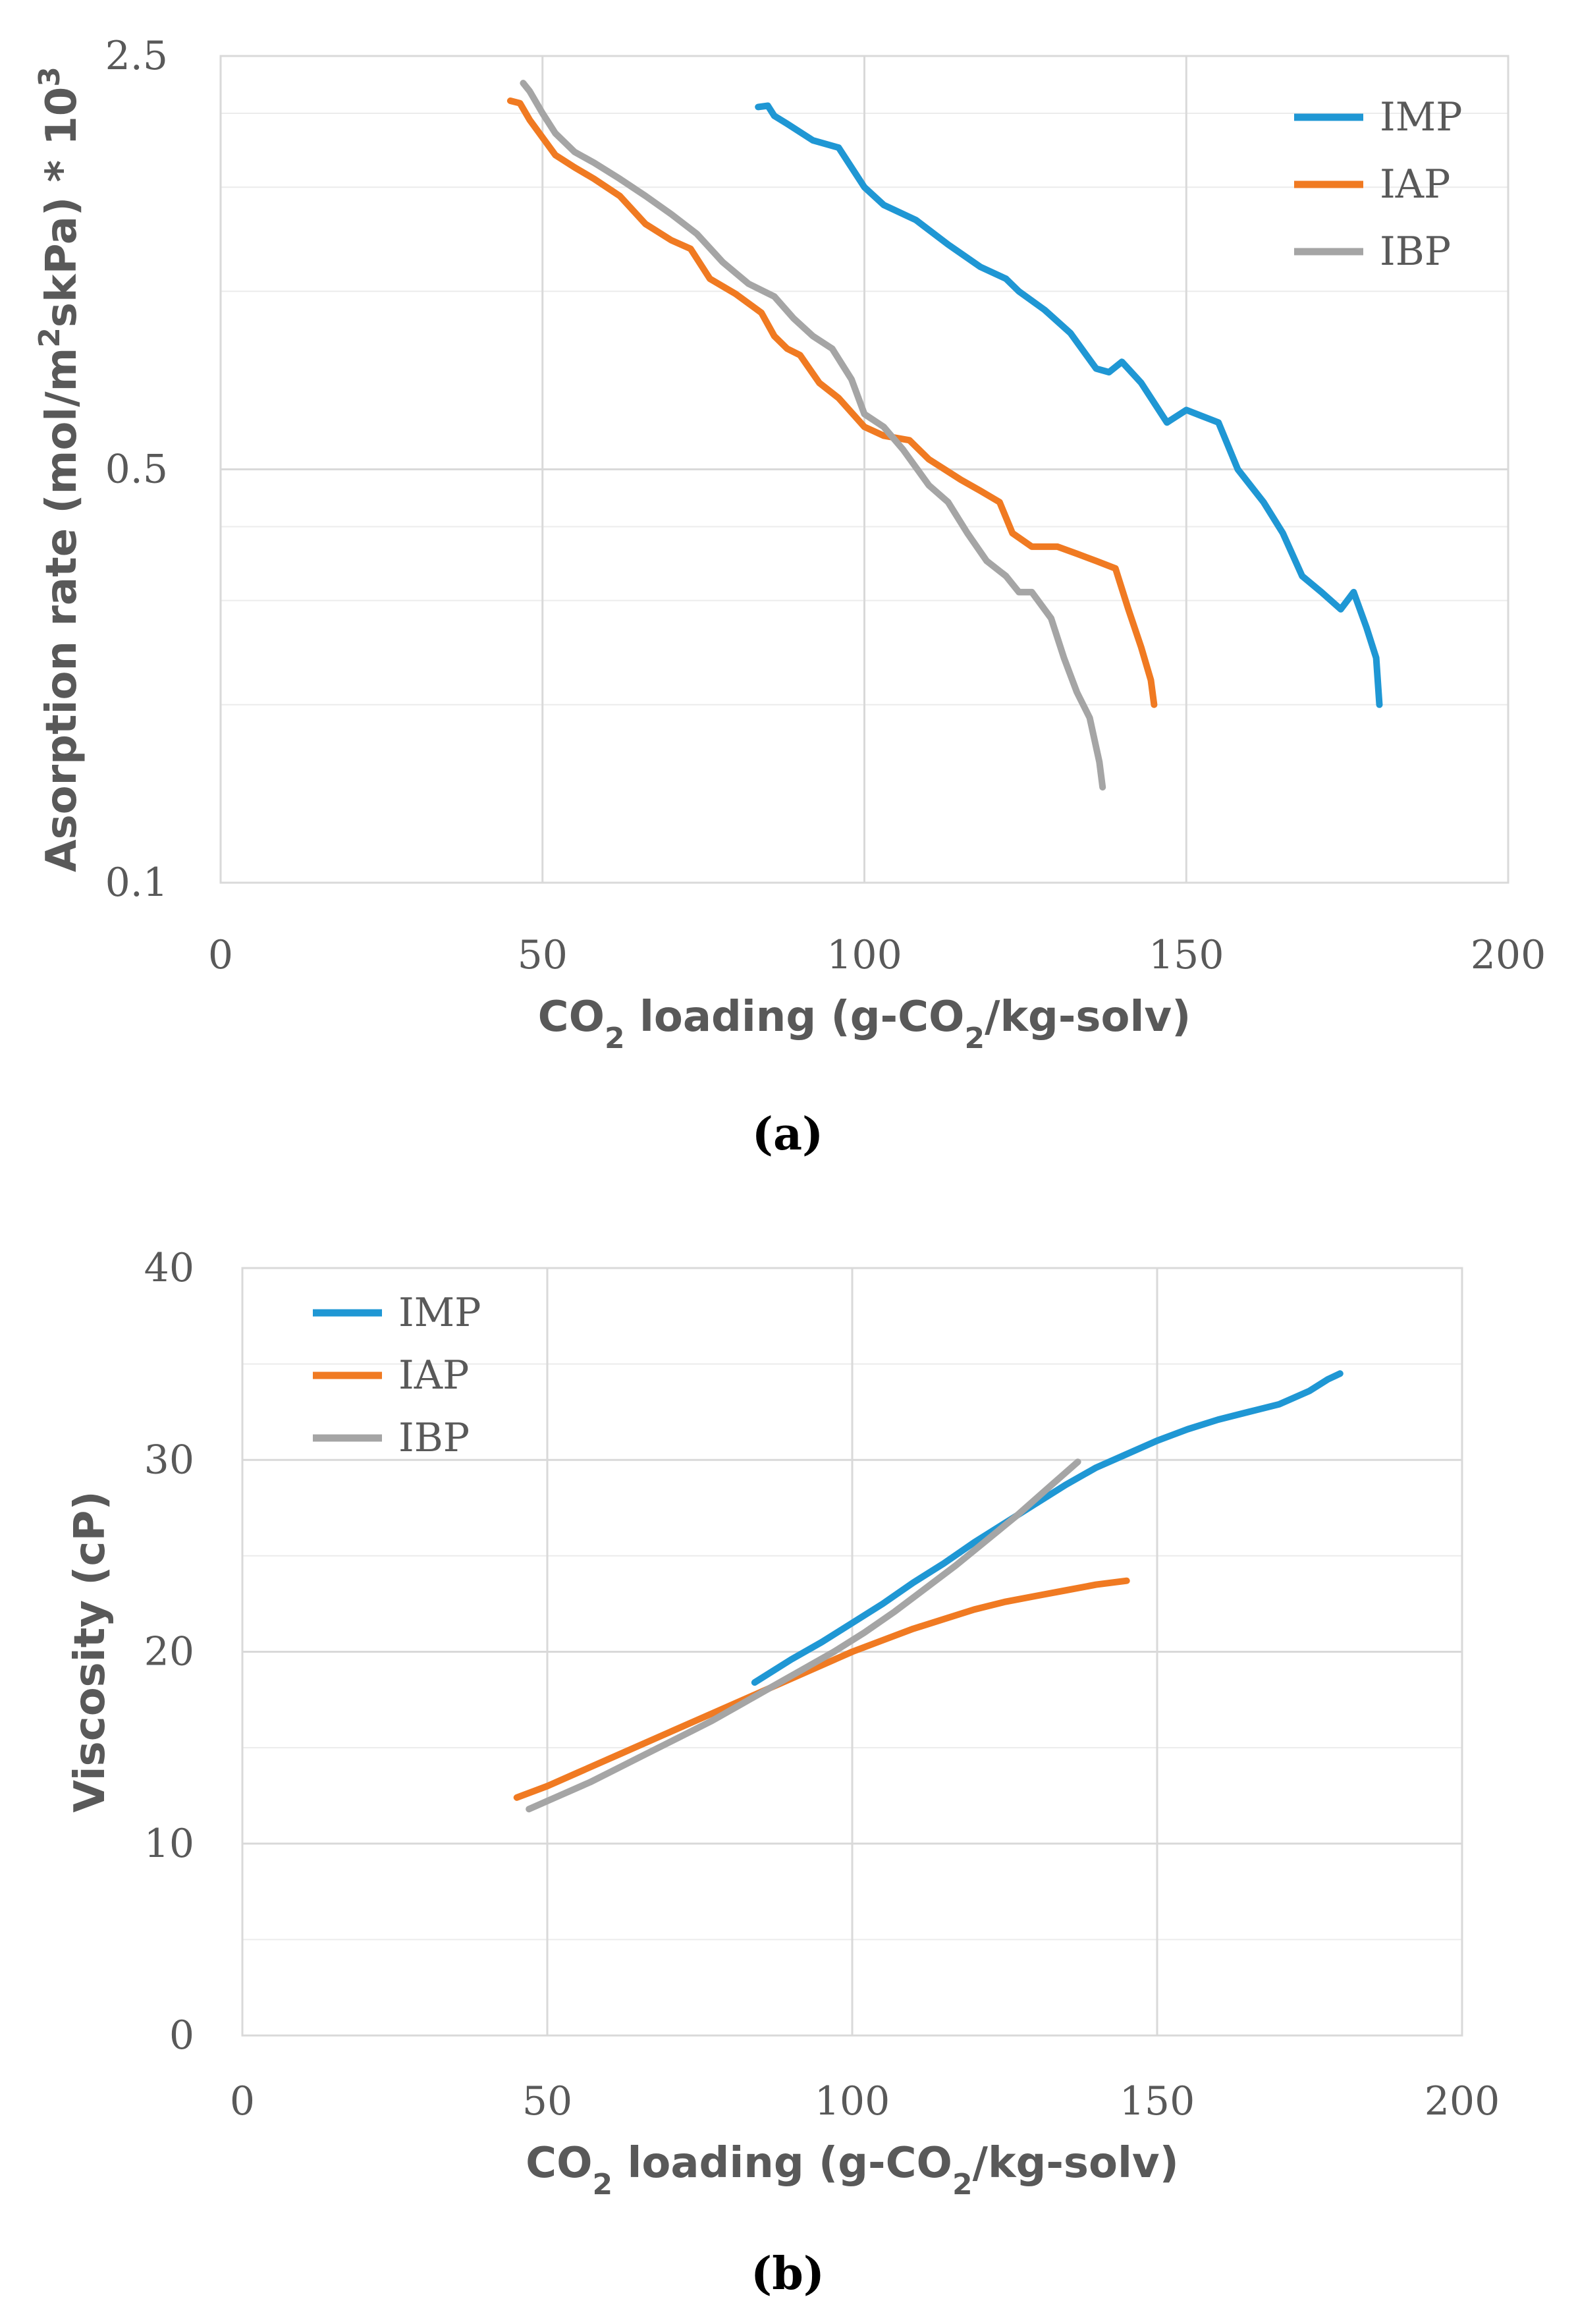  I want to click on y-axis-title-part: 2, so click(50, 337).